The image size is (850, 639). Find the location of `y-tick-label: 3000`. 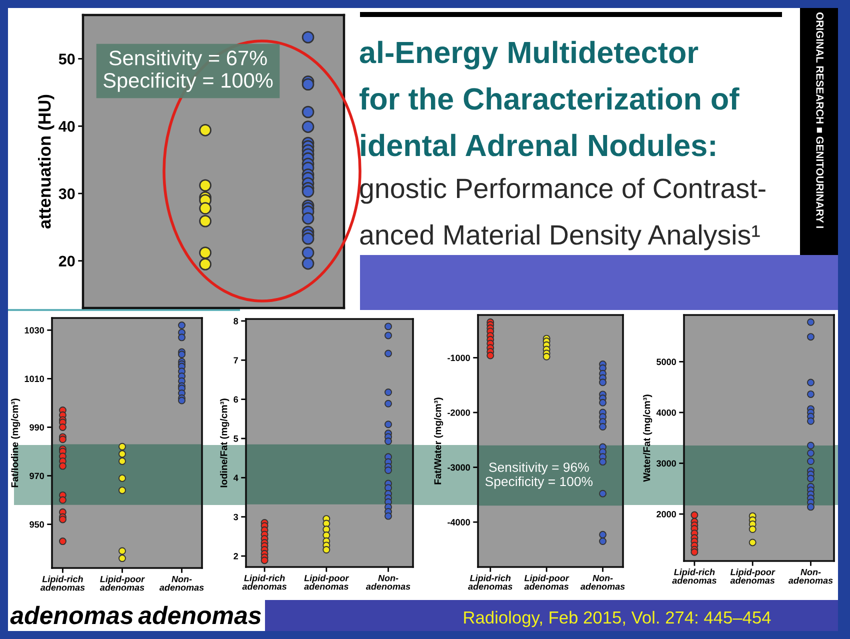

y-tick-label: 3000 is located at coordinates (666, 463).